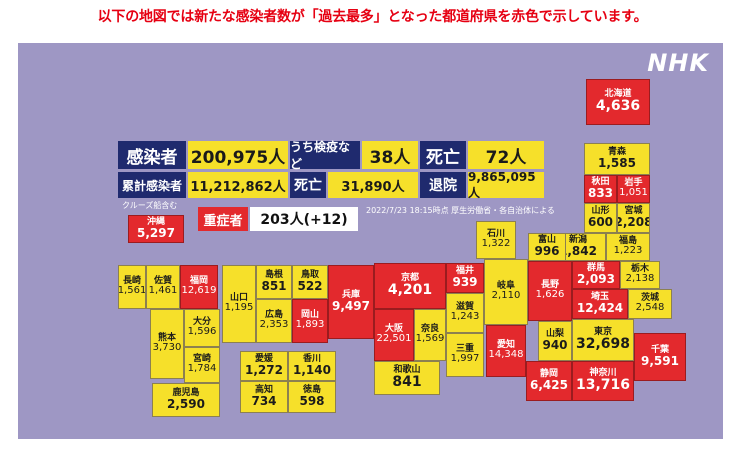  What do you see at coordinates (555, 345) in the screenshot?
I see `pref-yamanashi-value: 940` at bounding box center [555, 345].